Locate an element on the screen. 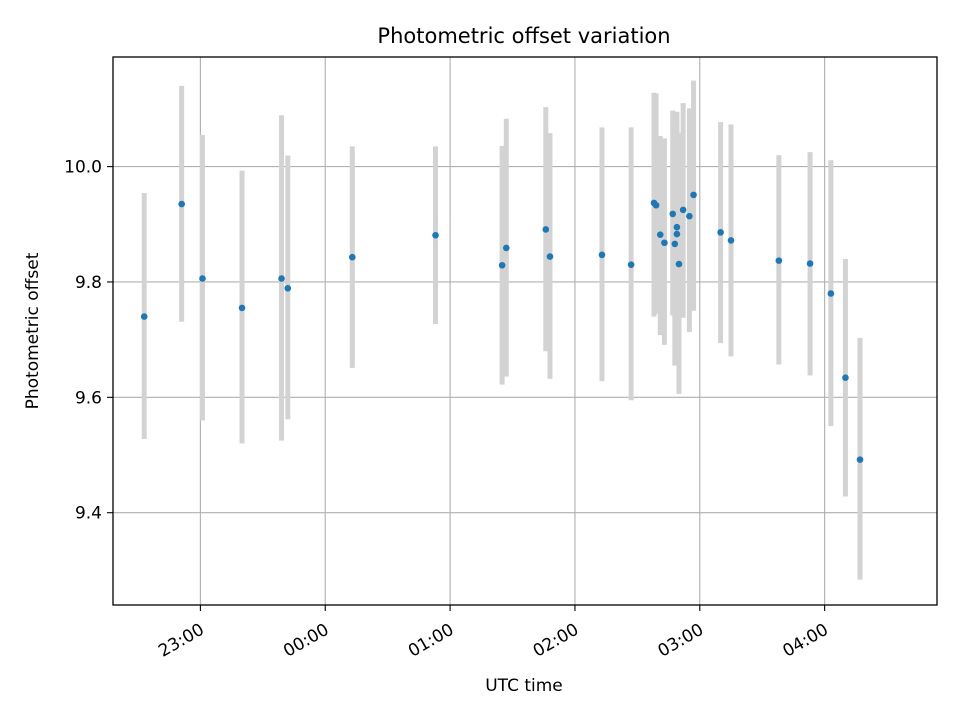  x-axis-title: UTC time is located at coordinates (524, 686).